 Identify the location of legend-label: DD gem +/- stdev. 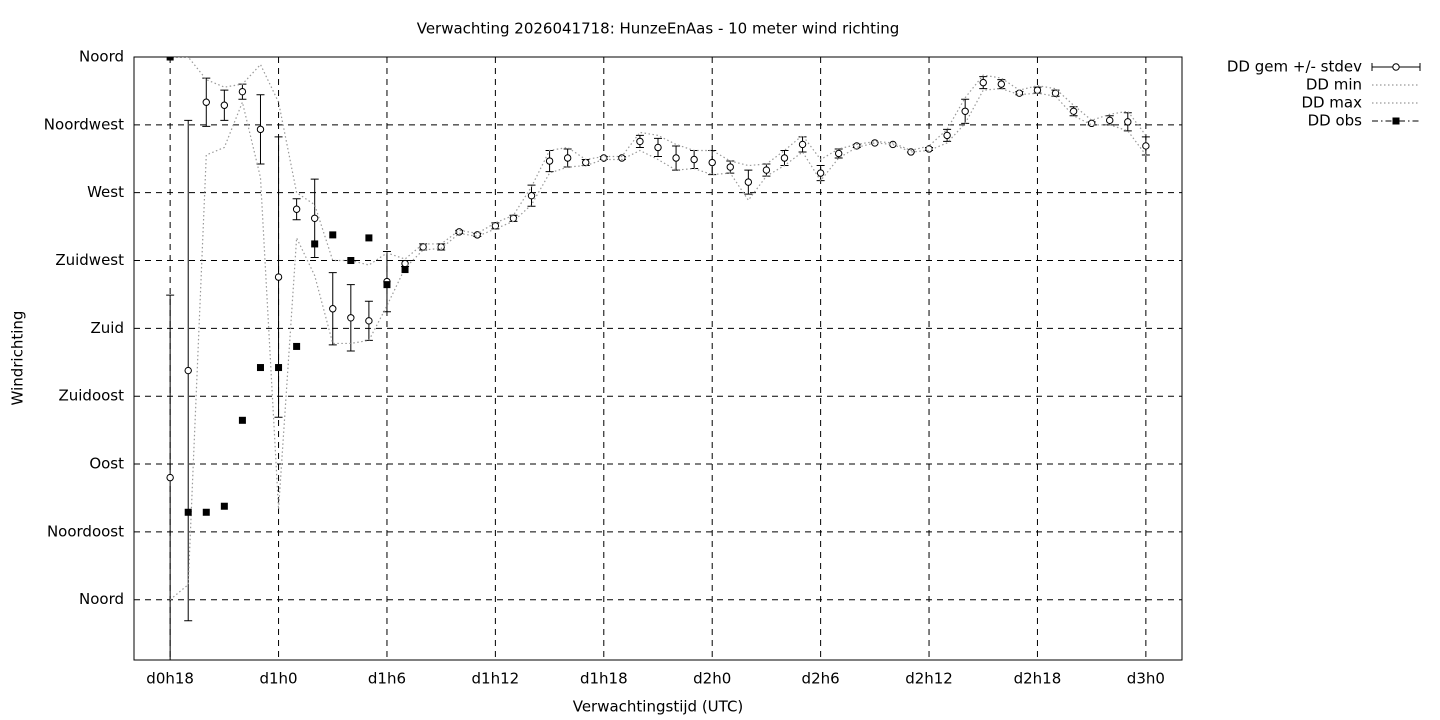
(1294, 67).